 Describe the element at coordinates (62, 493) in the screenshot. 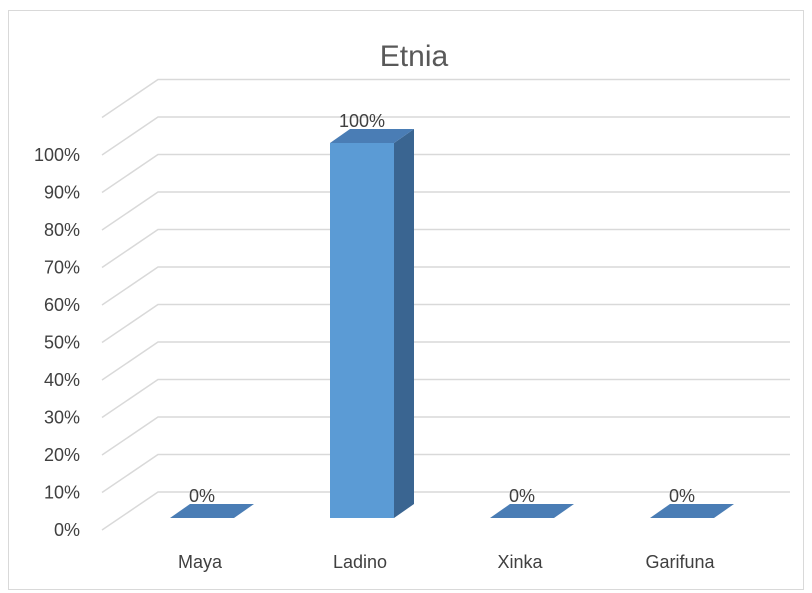

I see `y-tick-label: 10%` at that location.